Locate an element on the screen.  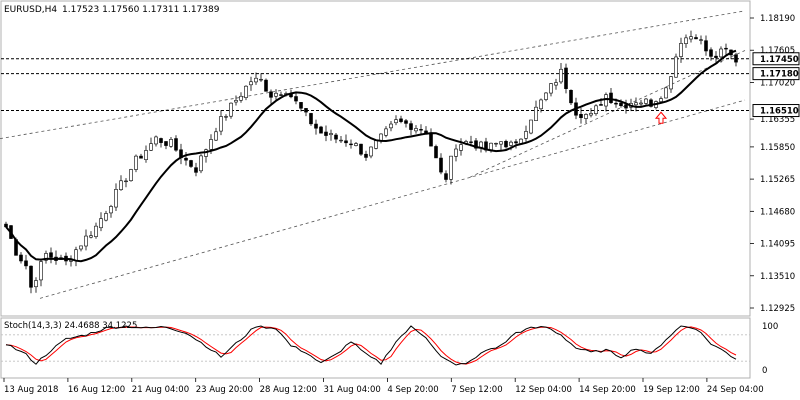
stoch-panel-frame is located at coordinates (375, 348).